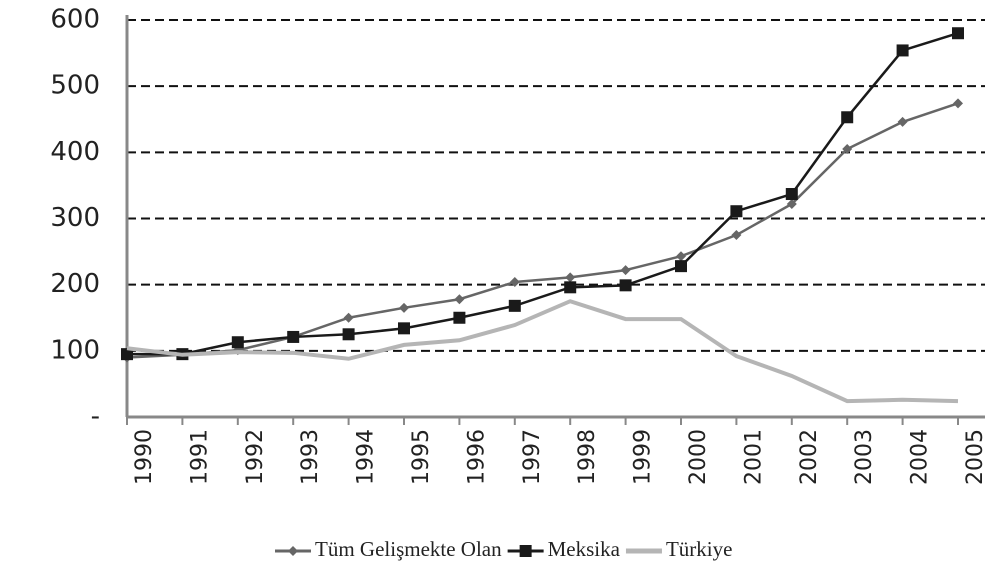 Image resolution: width=991 pixels, height=572 pixels. Describe the element at coordinates (503, 549) in the screenshot. I see `legend: Tüm Gelişmekte Olan Meksika Türkiye` at that location.